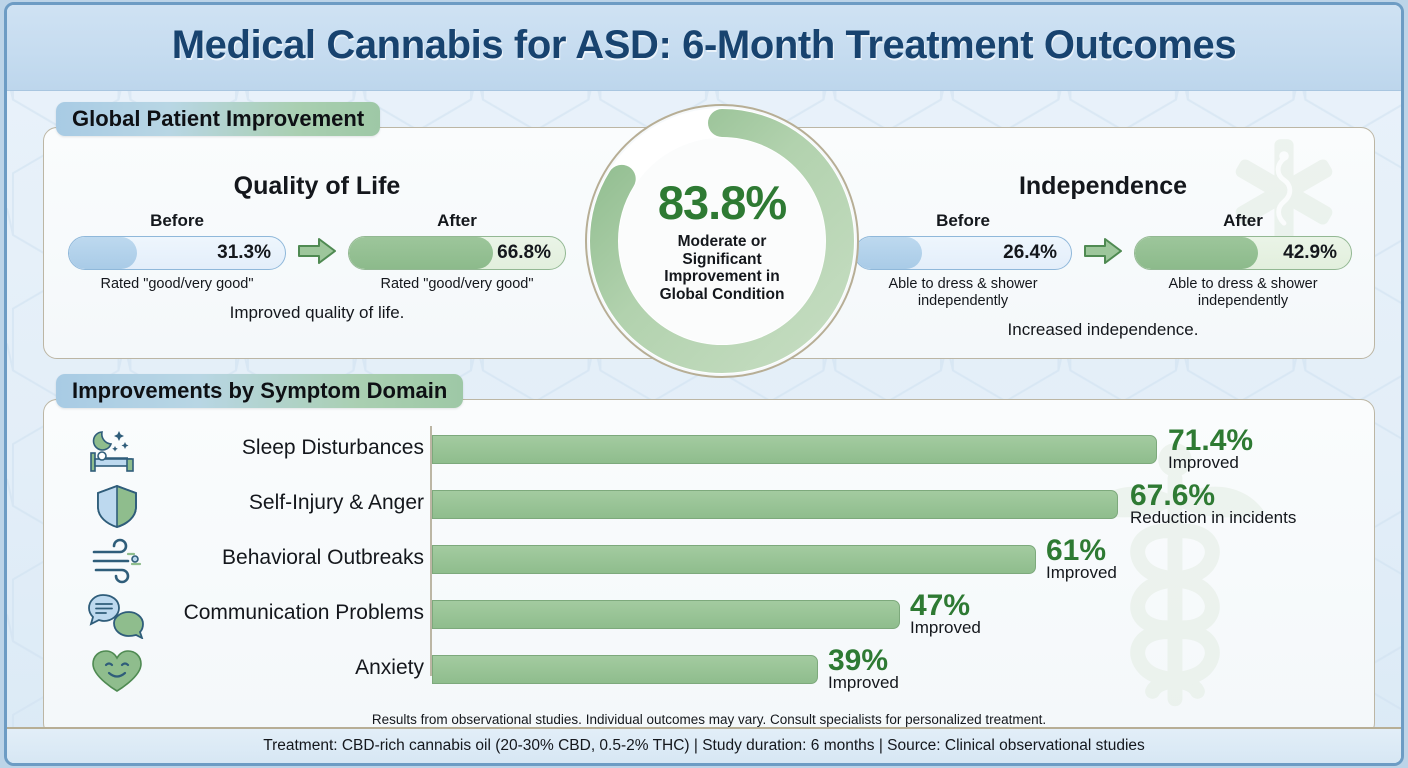 Image resolution: width=1408 pixels, height=768 pixels. What do you see at coordinates (963, 284) in the screenshot?
I see `before-subtext-line1: Able to dress & shower` at bounding box center [963, 284].